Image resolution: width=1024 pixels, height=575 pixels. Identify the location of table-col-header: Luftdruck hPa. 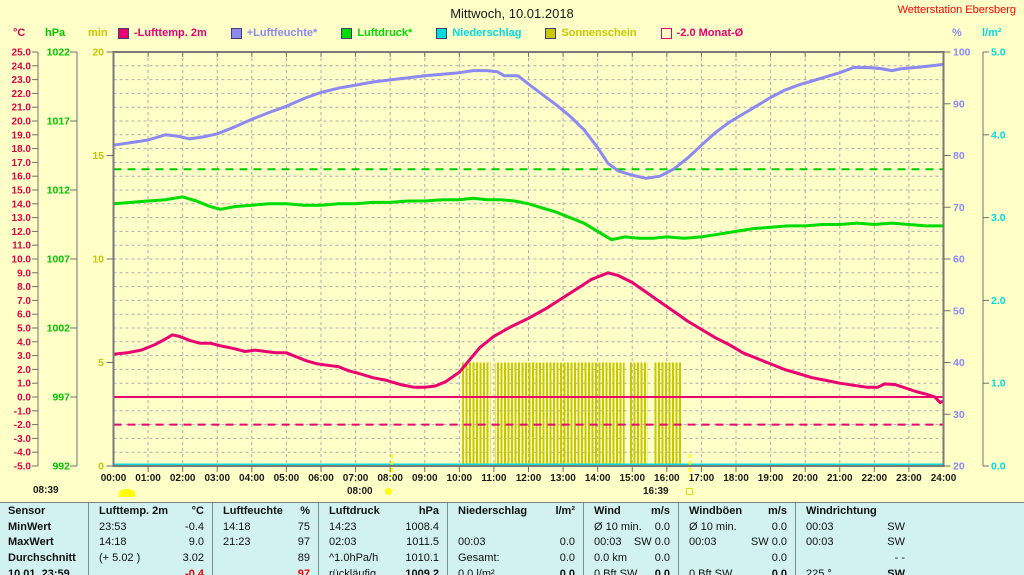
(383, 511).